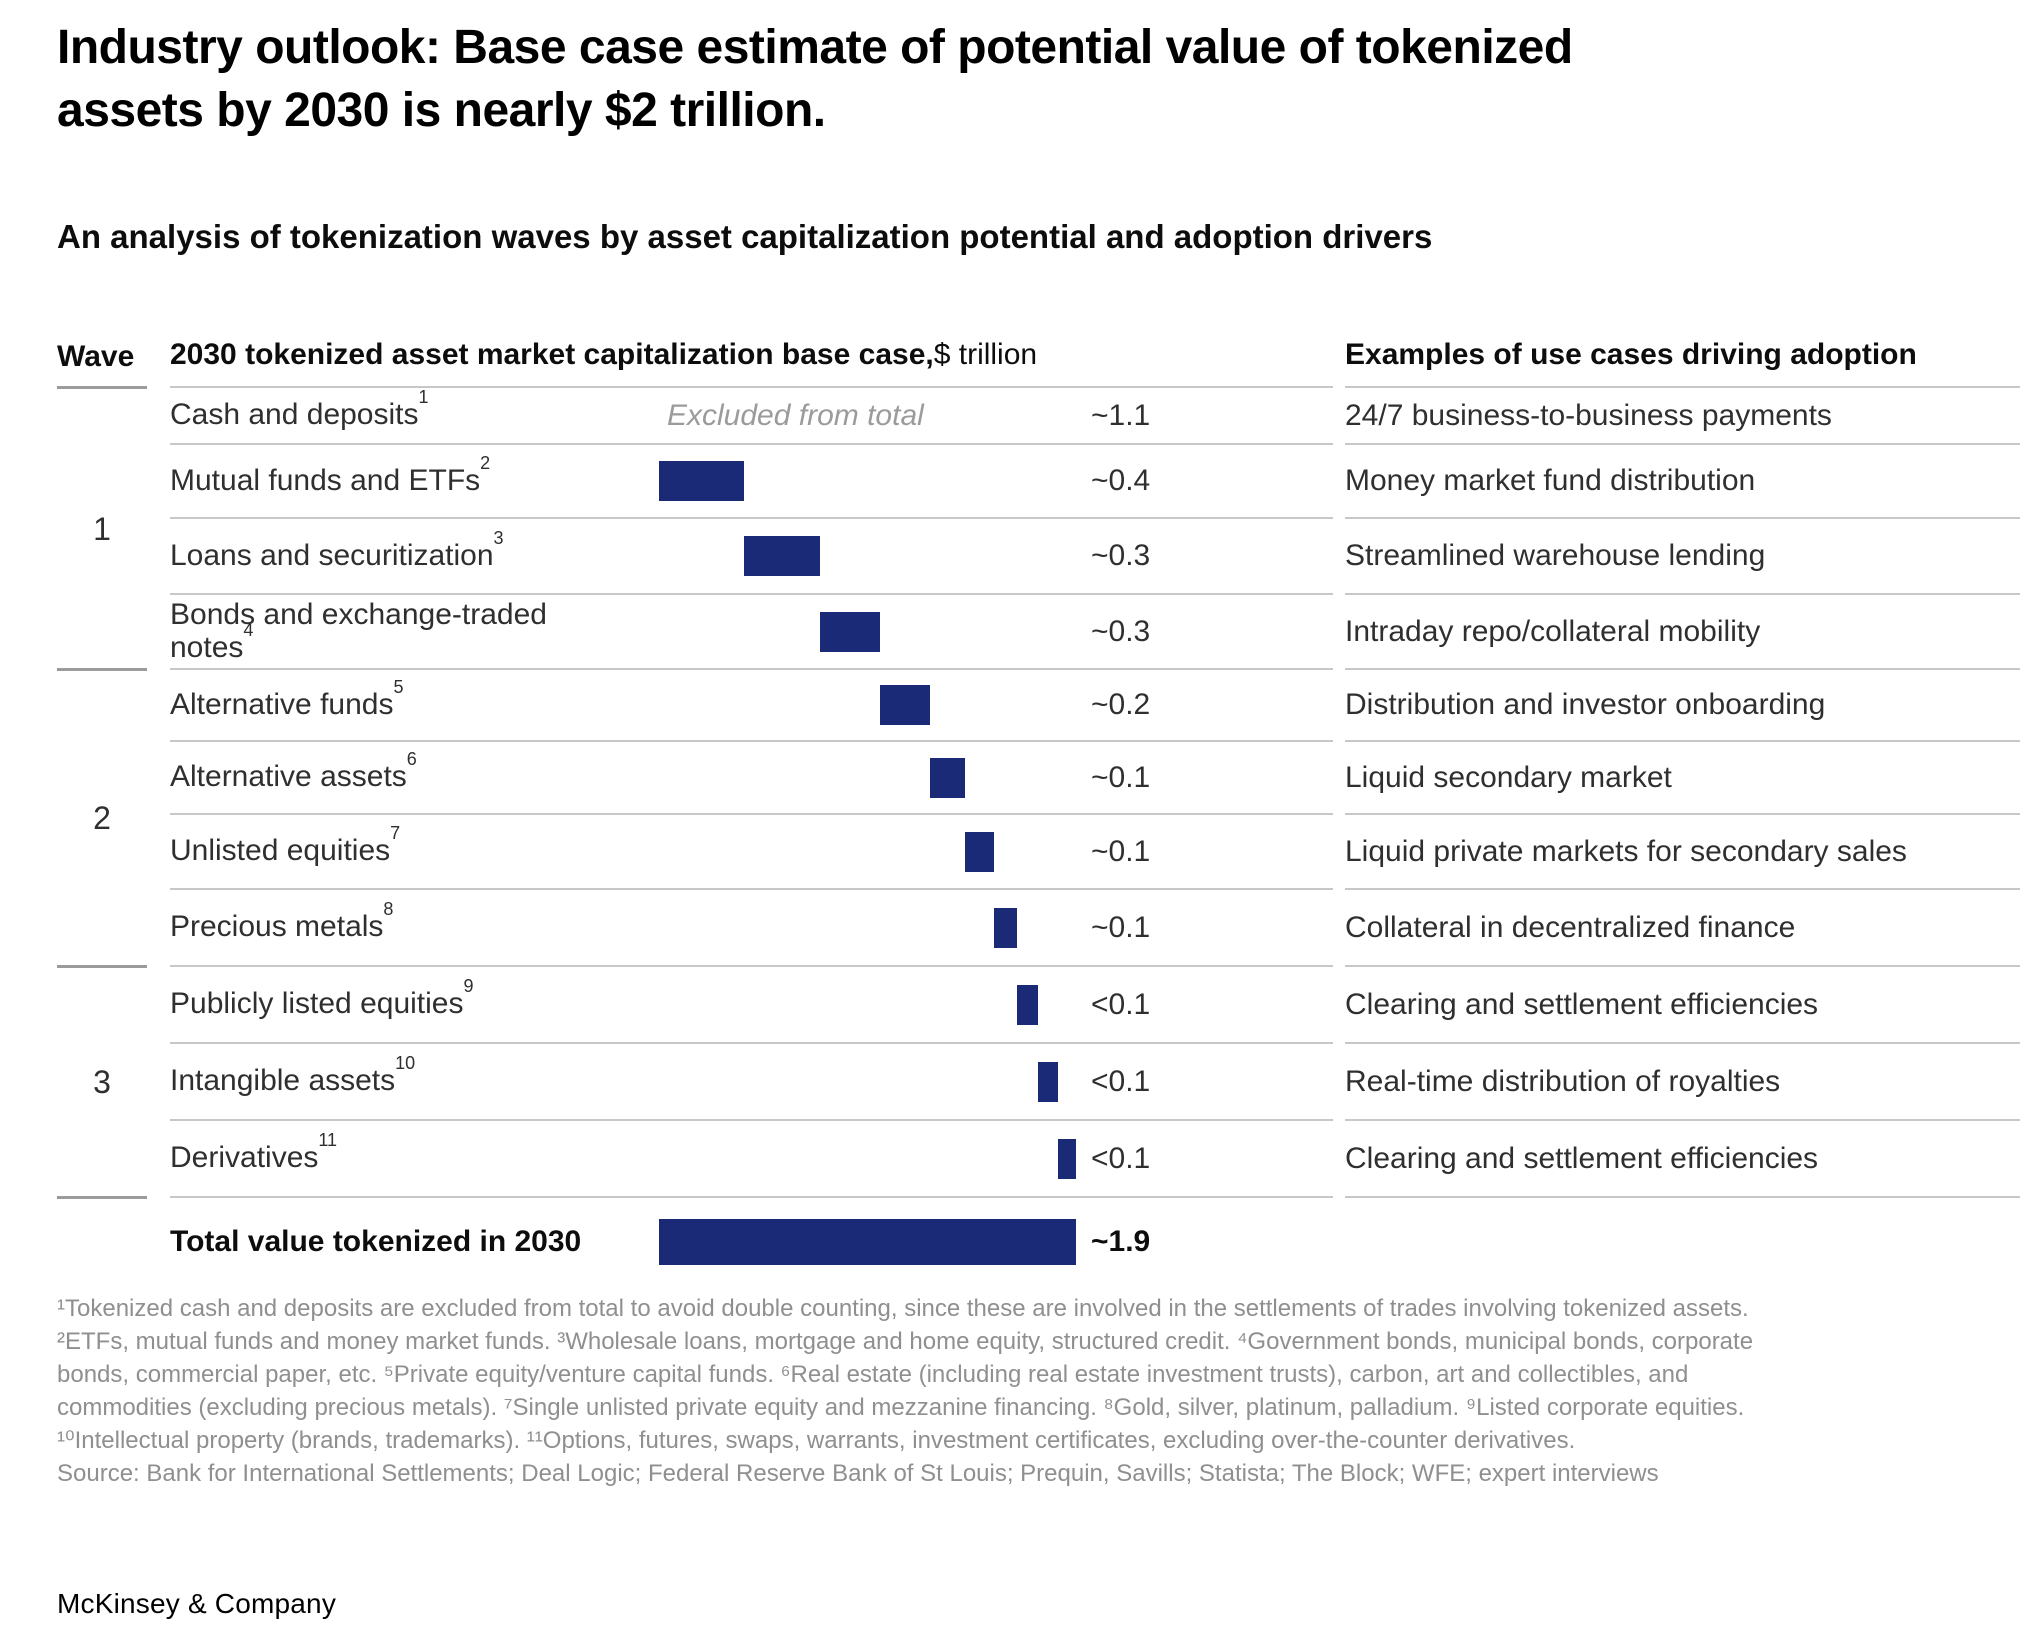 Image resolution: width=2036 pixels, height=1649 pixels. I want to click on row-value: ~1.1, so click(1121, 415).